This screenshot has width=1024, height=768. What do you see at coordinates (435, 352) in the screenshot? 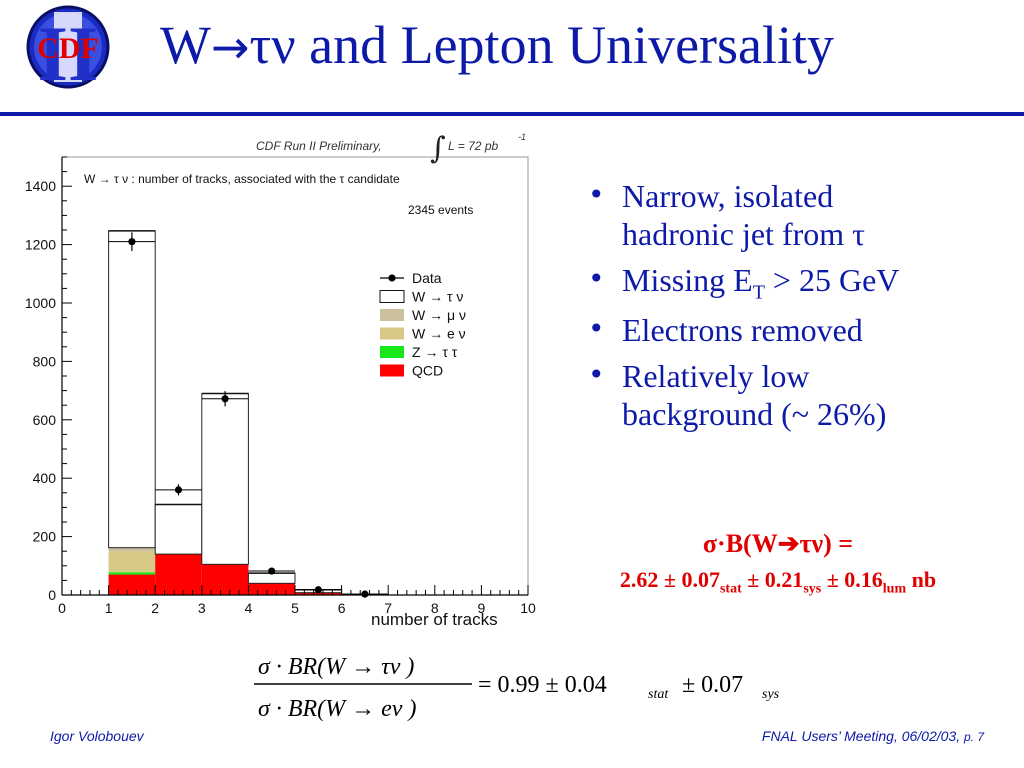
I see `legend-label: Z → τ τ` at bounding box center [435, 352].